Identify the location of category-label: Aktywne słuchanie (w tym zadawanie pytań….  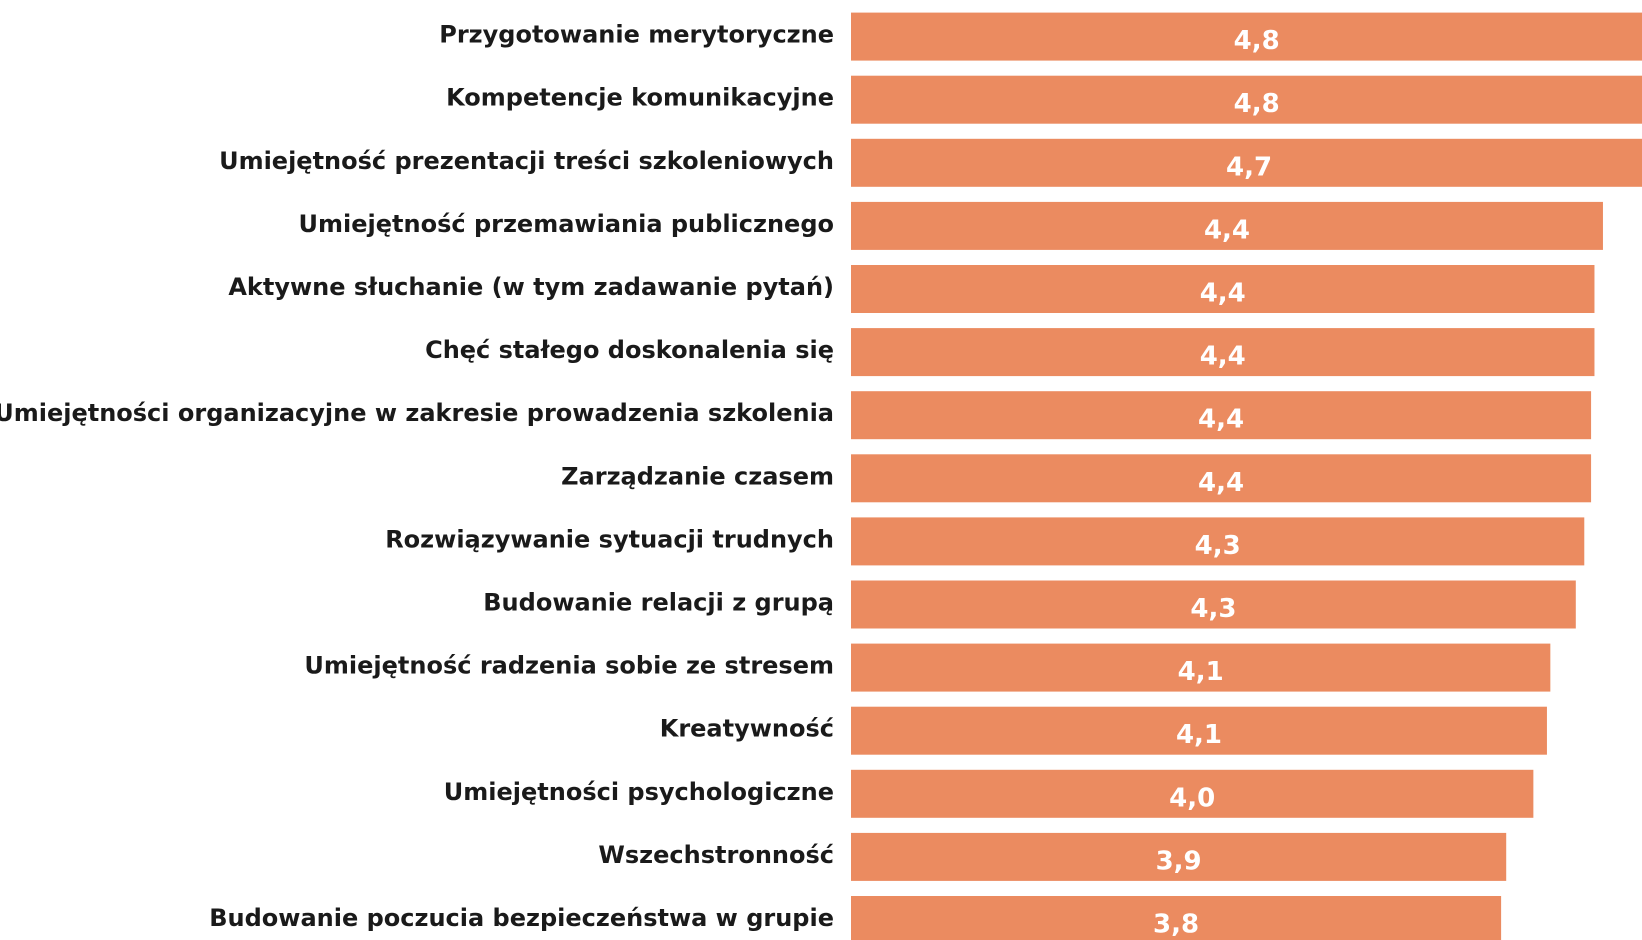
(531, 287).